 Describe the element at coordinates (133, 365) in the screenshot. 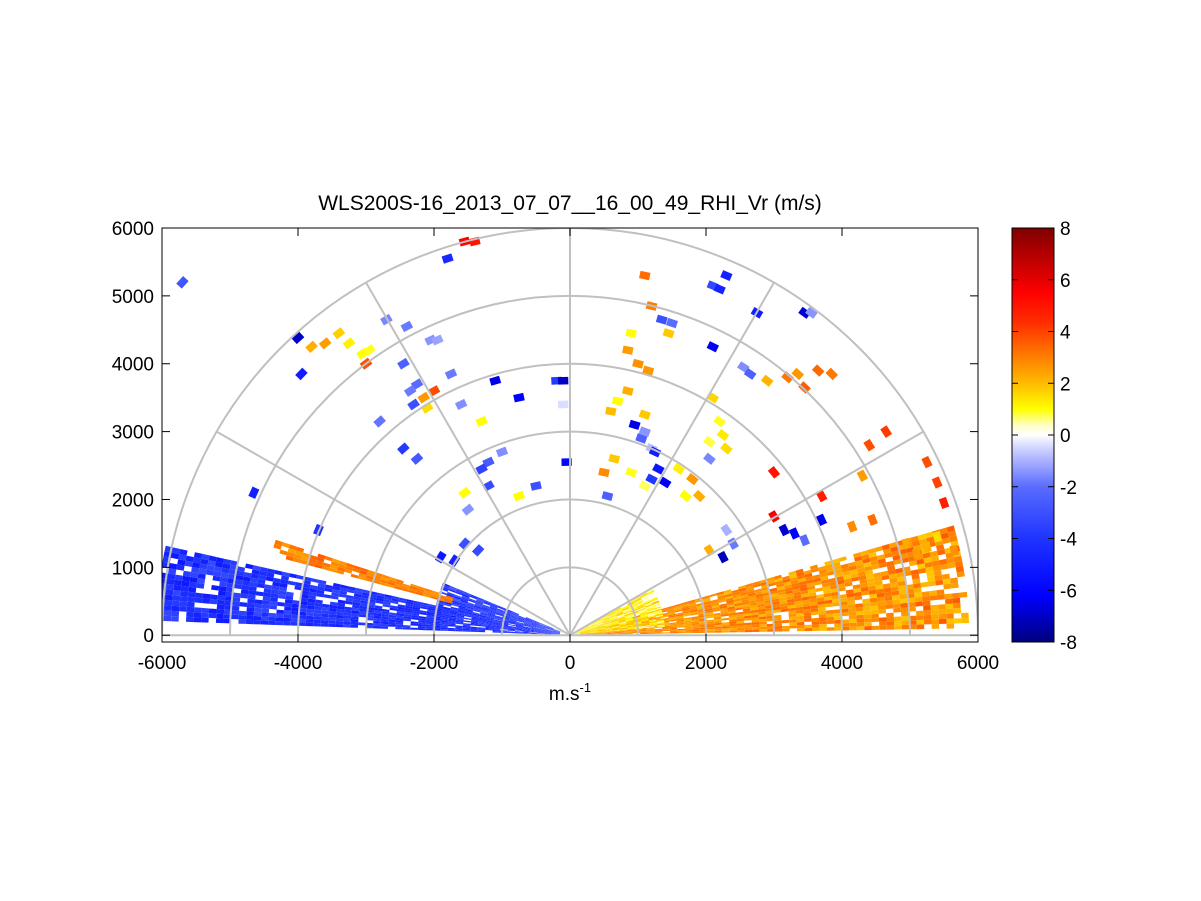

I see `y-tick-label: 4000` at that location.